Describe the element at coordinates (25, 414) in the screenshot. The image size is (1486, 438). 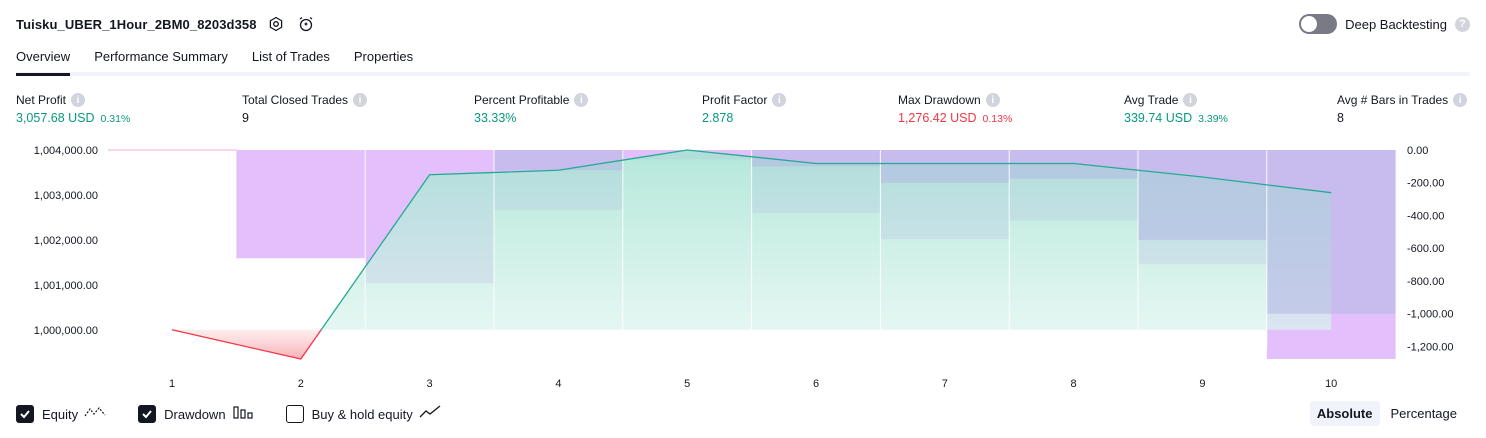
I see `equity-checkbox` at that location.